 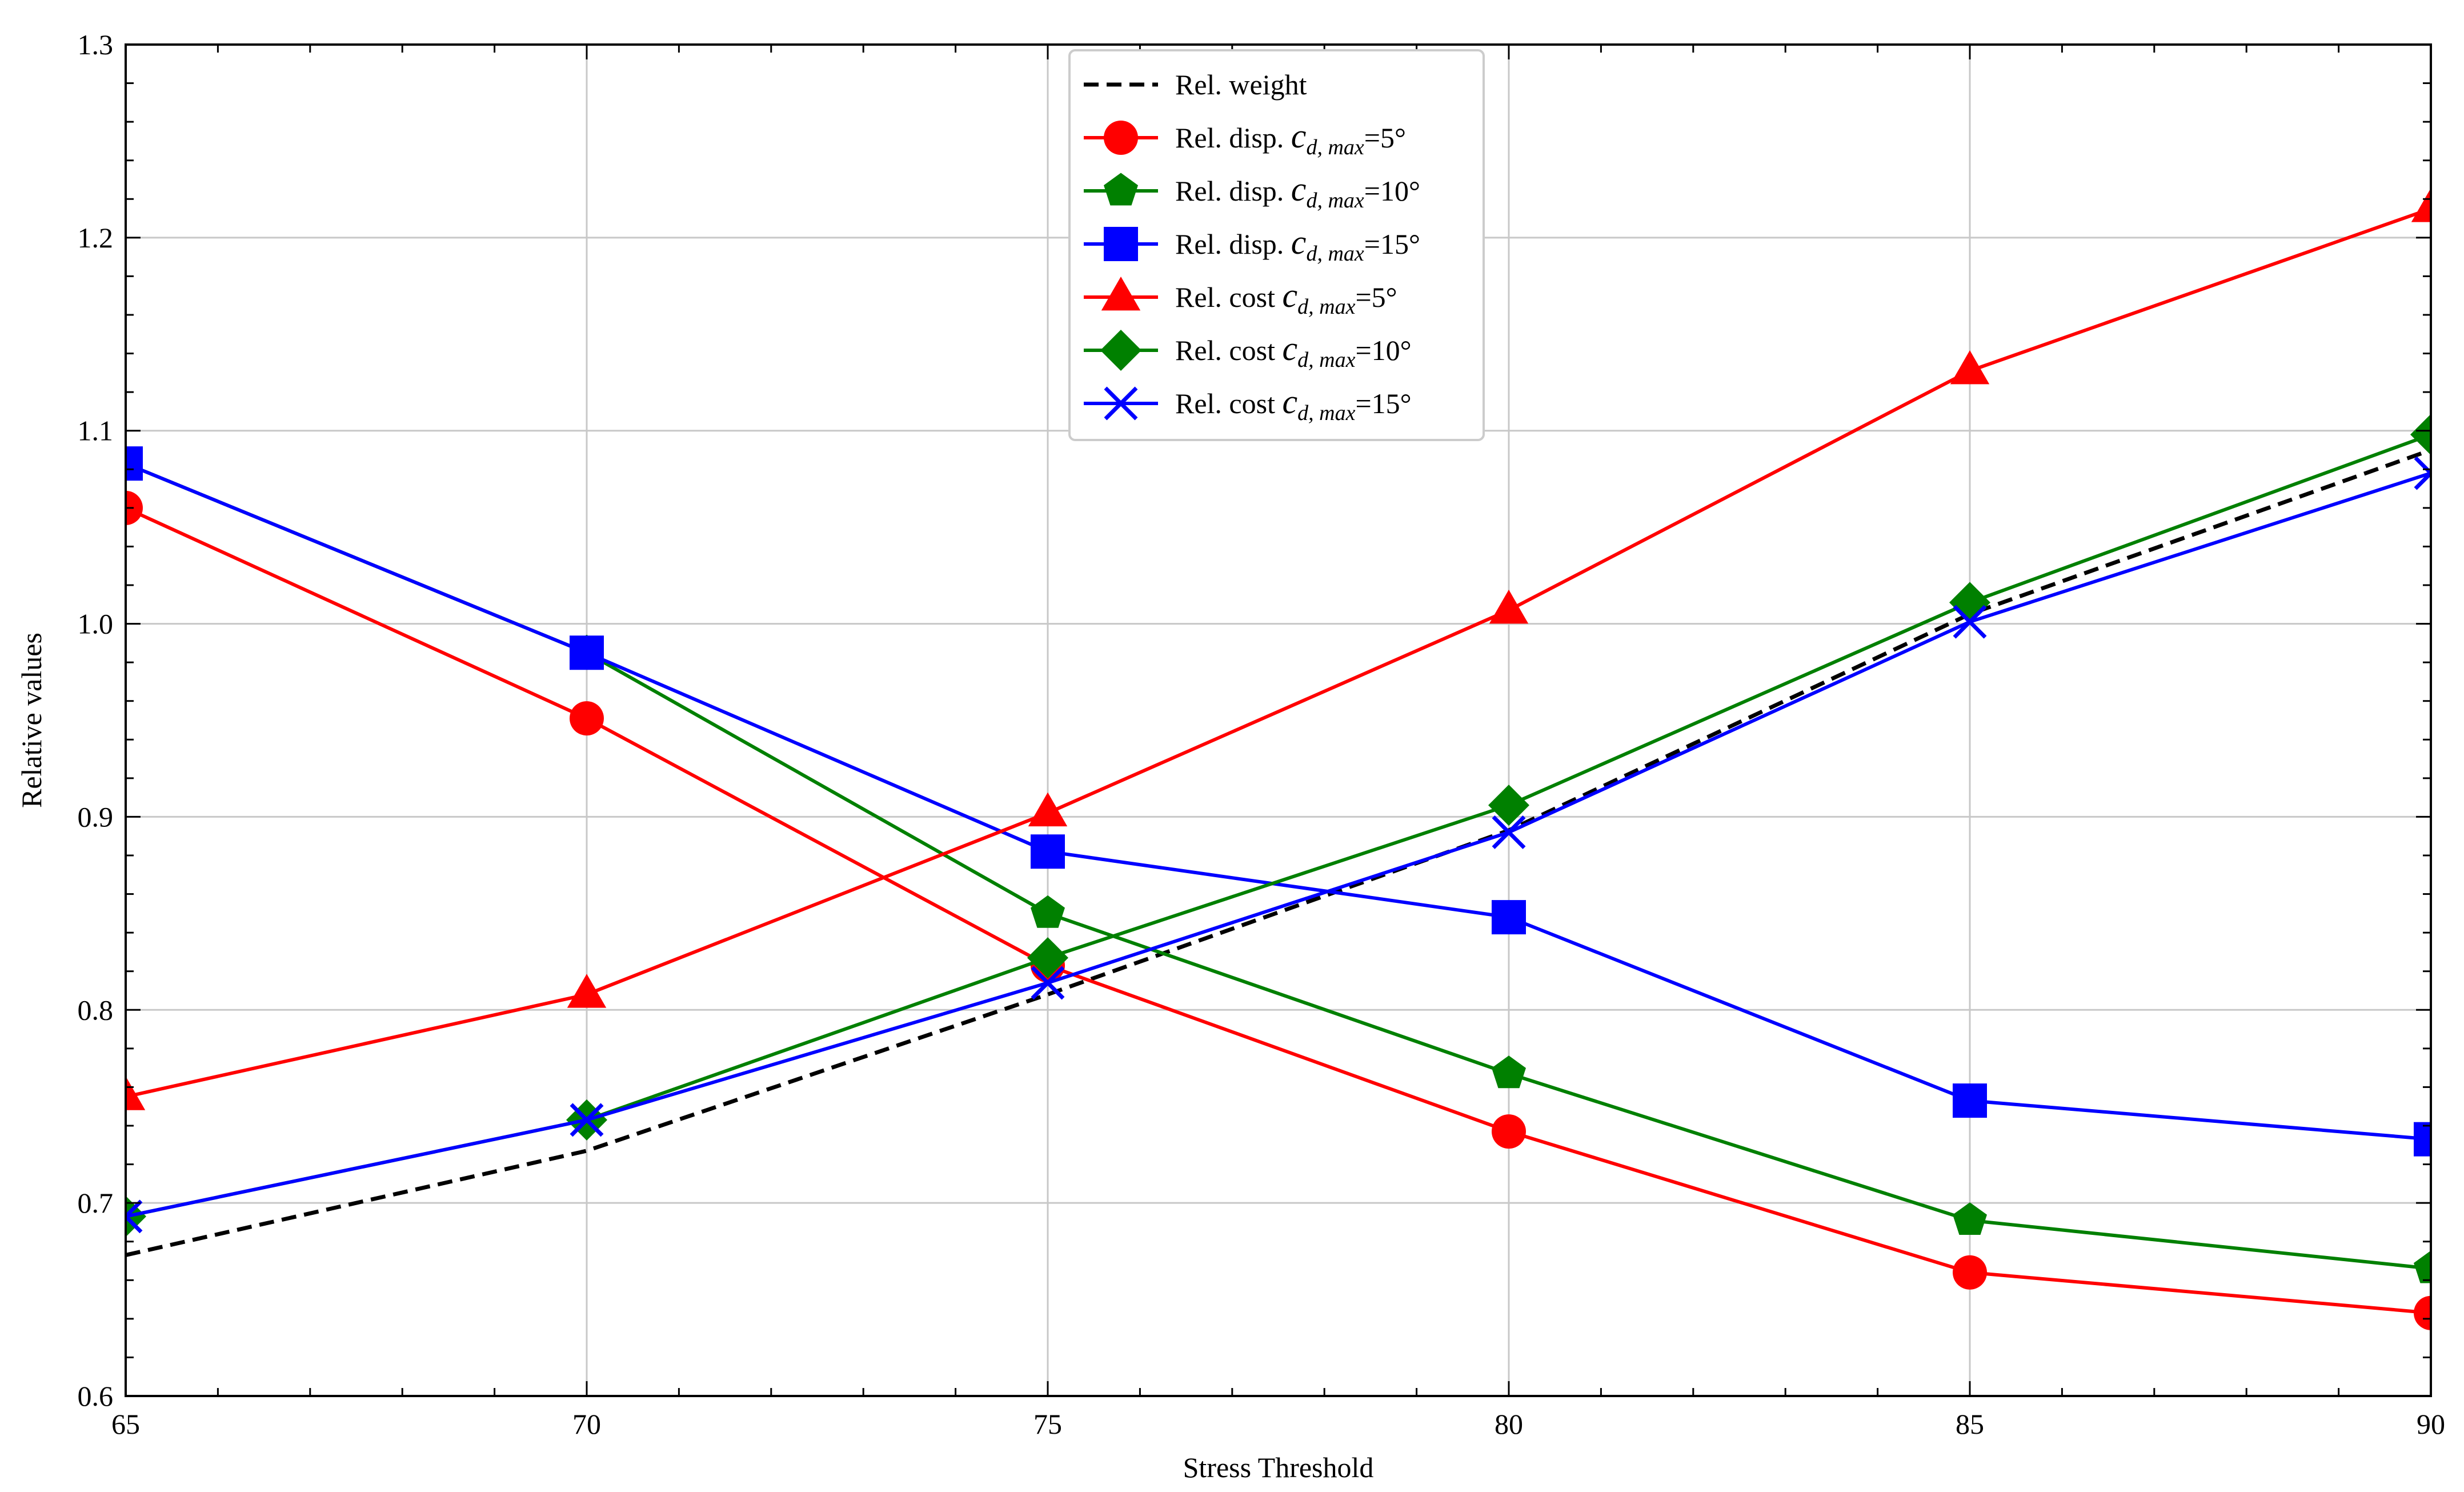 I want to click on x-tick-label: 80, so click(x=1509, y=1424).